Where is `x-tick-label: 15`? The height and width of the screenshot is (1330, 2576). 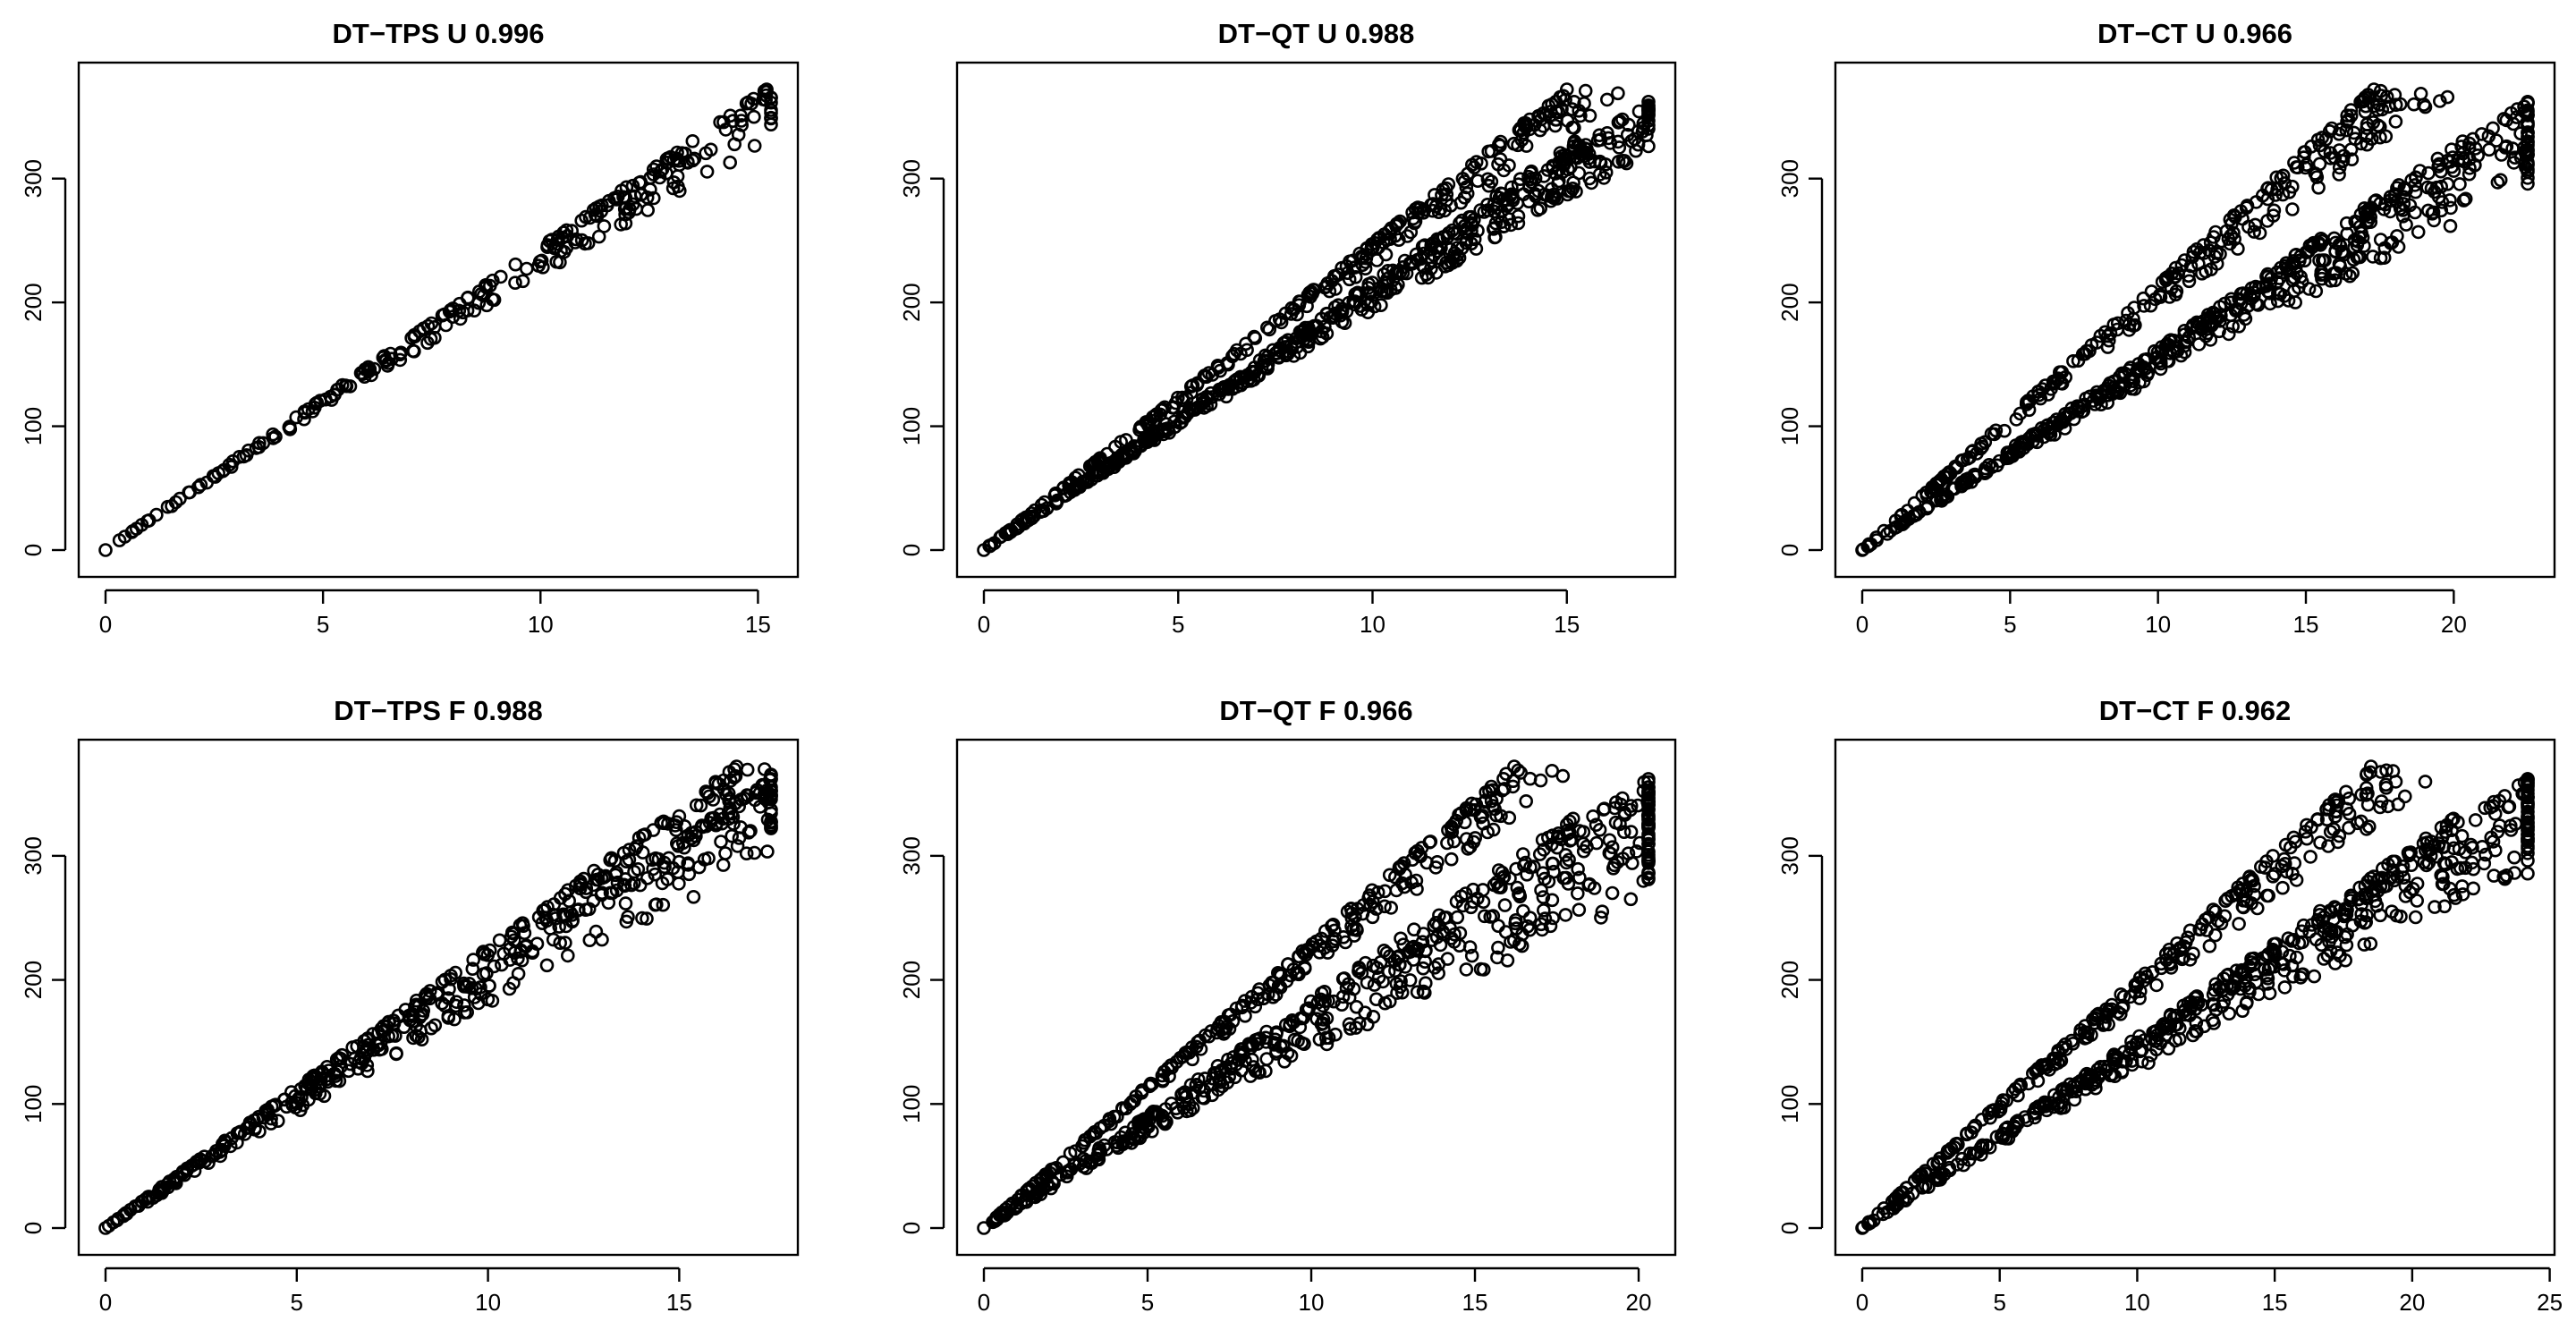 x-tick-label: 15 is located at coordinates (1475, 1302).